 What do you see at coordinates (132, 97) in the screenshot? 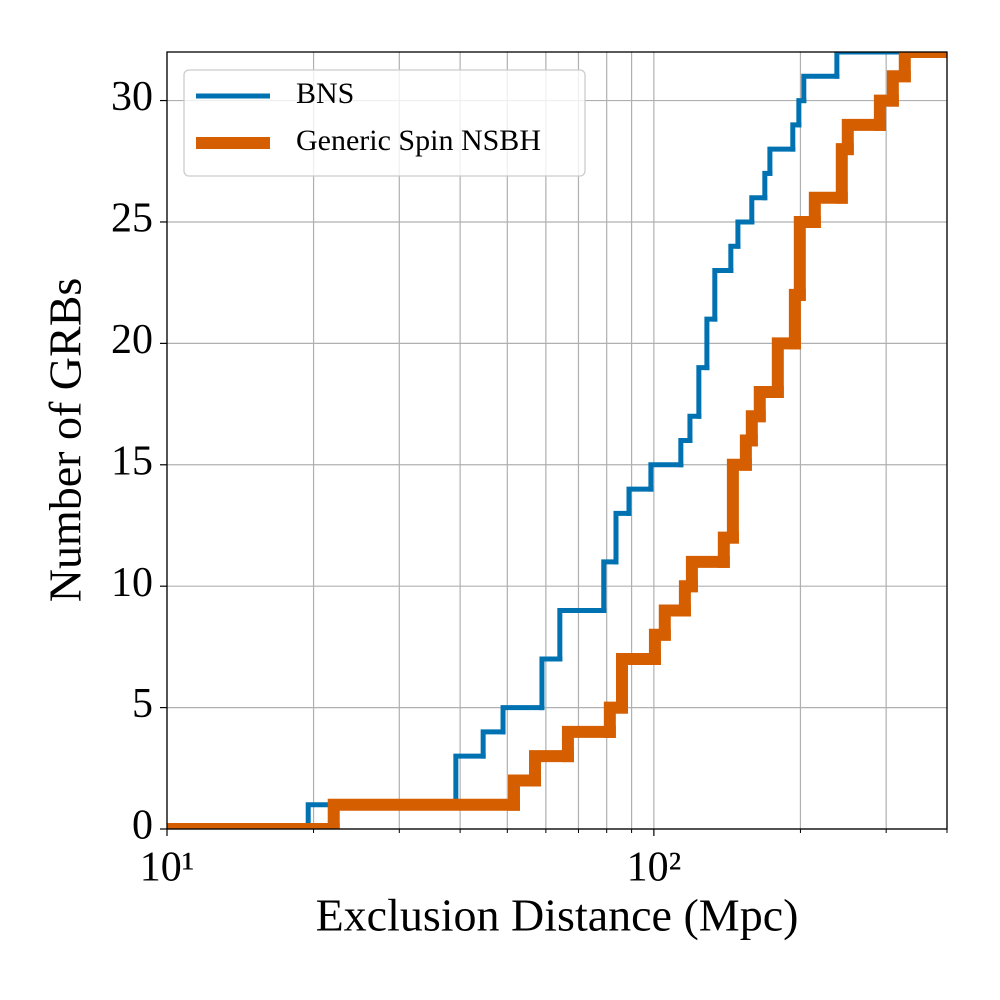
I see `y-tick-label: 30` at bounding box center [132, 97].